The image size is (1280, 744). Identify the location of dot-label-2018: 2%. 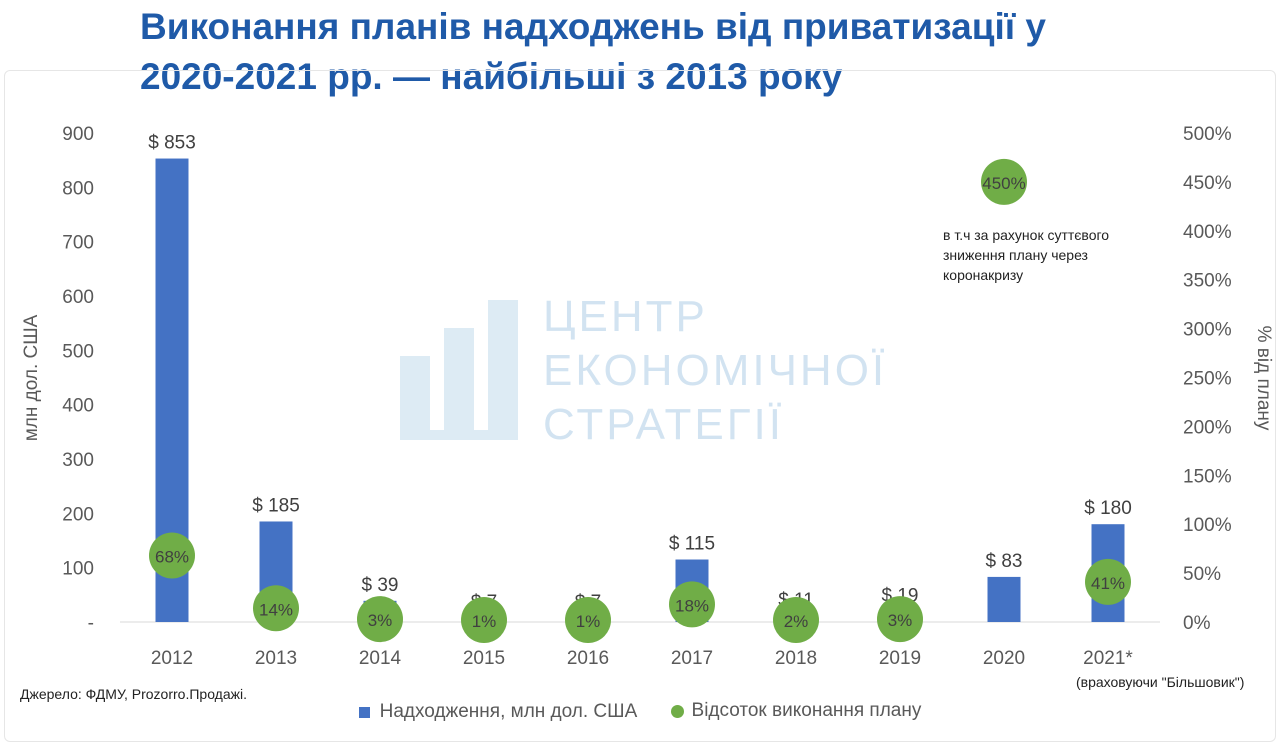
(796, 621).